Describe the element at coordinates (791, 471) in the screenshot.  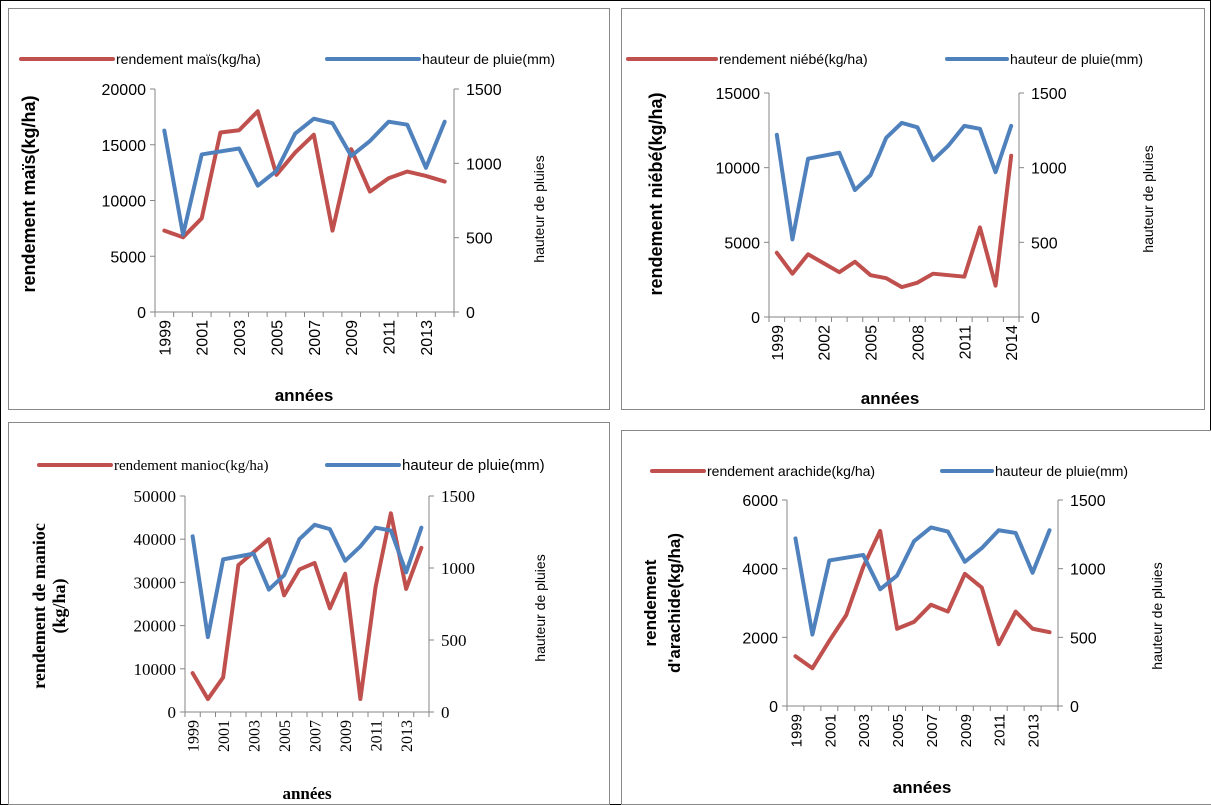
I see `legend-label: rendement arachide(kg/ha)` at that location.